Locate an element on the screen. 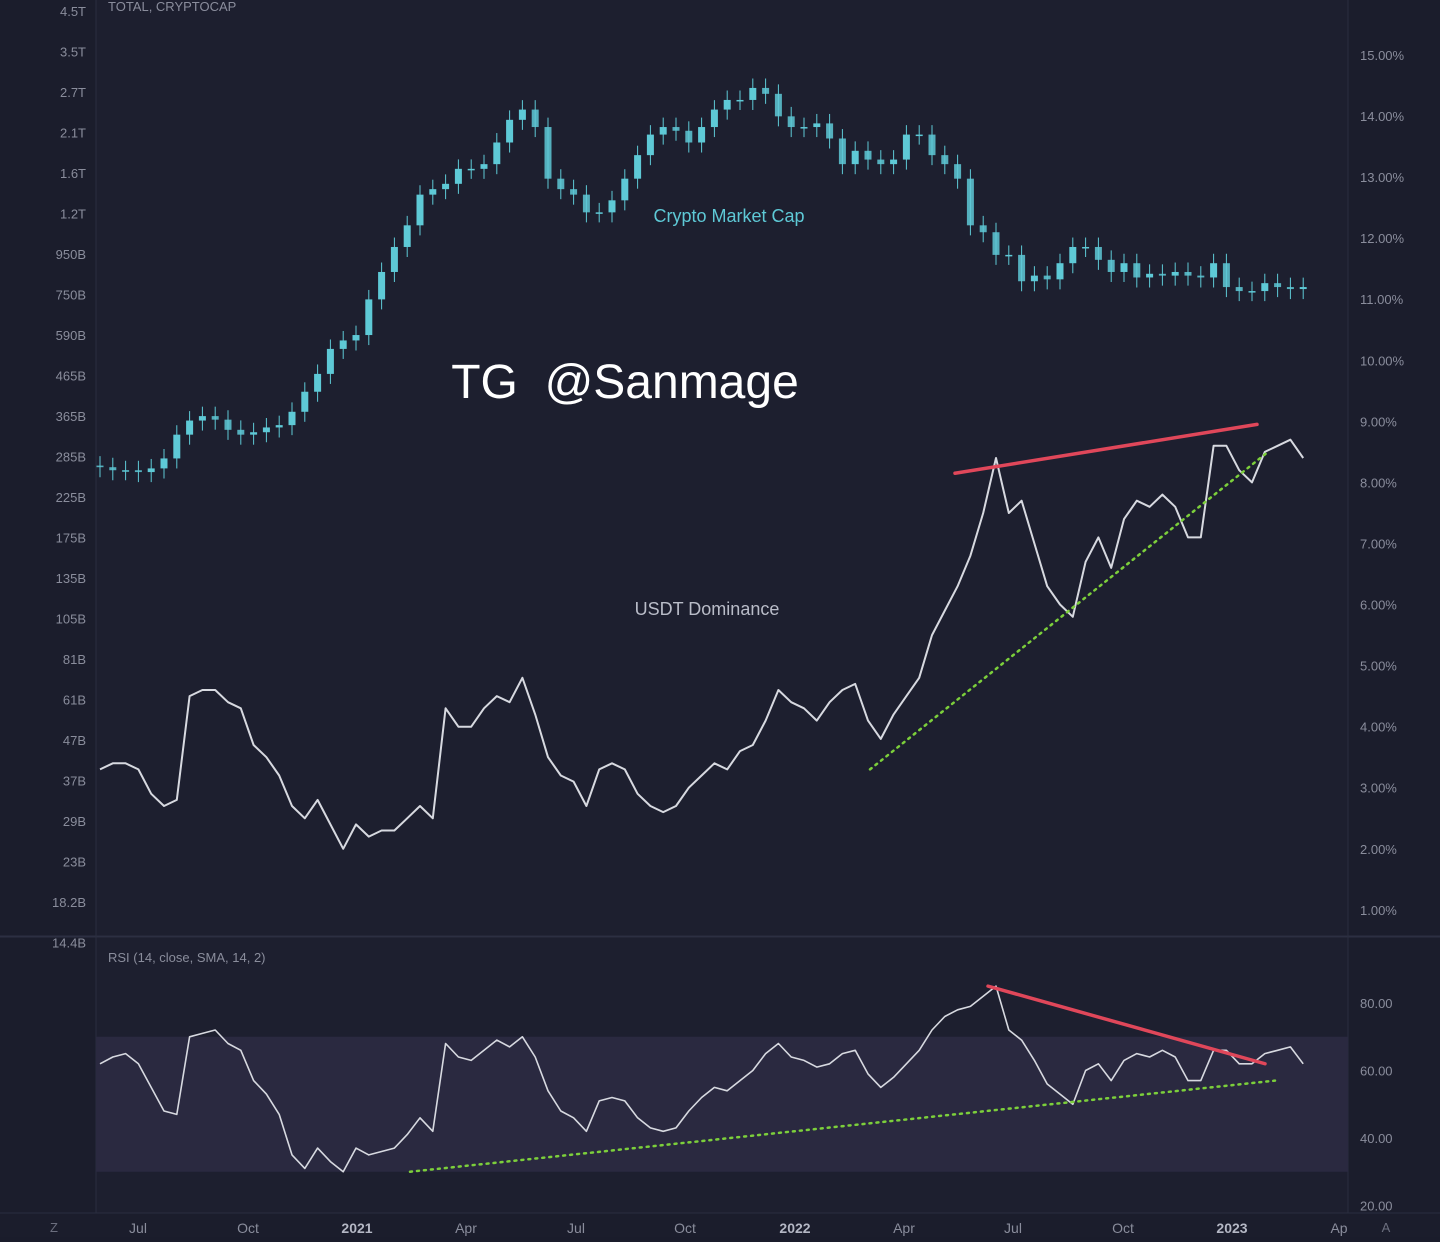 The image size is (1440, 1242). time-axis-tick-label: 2021 is located at coordinates (356, 1228).